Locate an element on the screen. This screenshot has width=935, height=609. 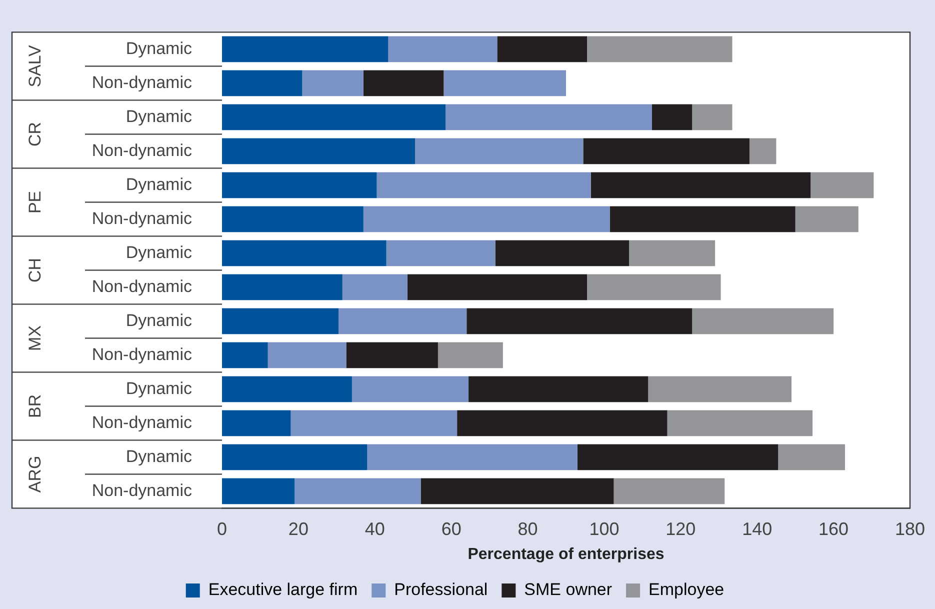
x-tick-label: 160 is located at coordinates (833, 528).